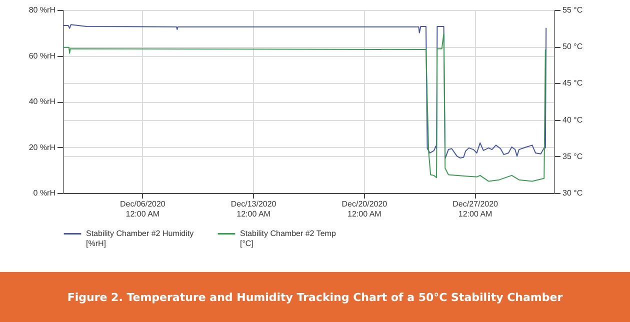 Image resolution: width=630 pixels, height=322 pixels. I want to click on y-tick-label: 40 %rH, so click(42, 101).